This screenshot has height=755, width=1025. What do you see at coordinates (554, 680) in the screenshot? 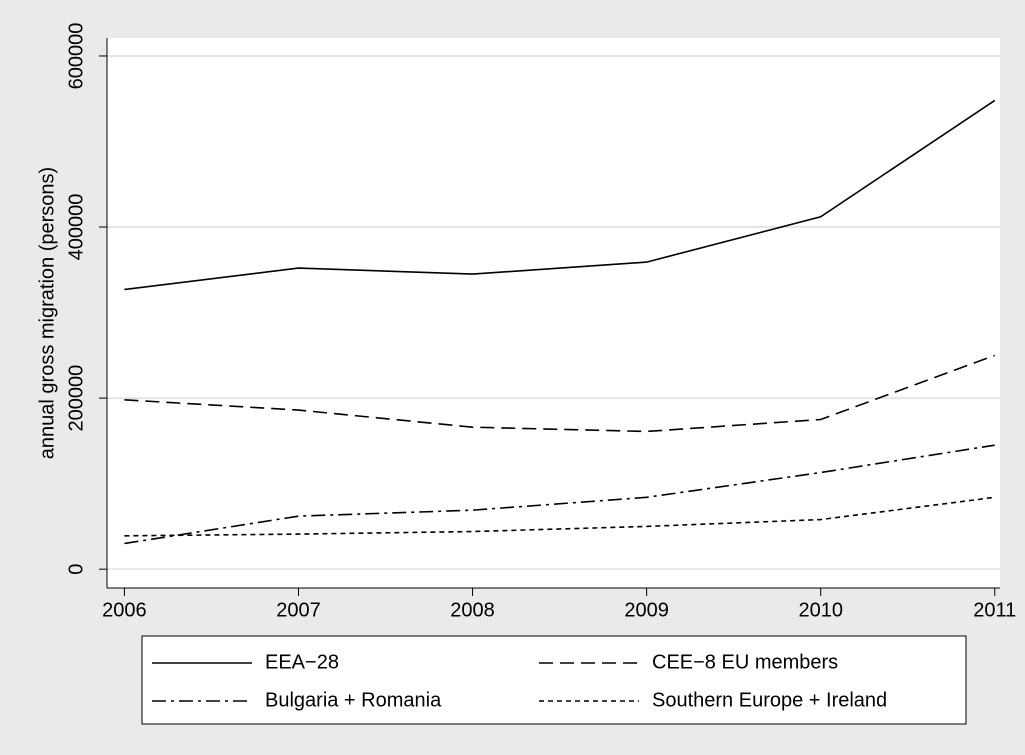
I see `legend` at bounding box center [554, 680].